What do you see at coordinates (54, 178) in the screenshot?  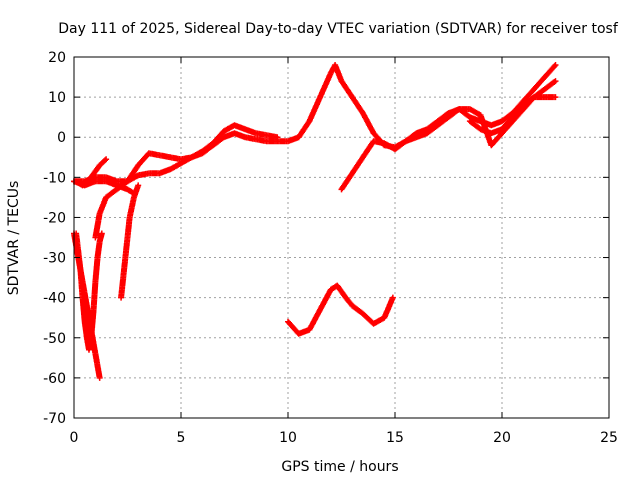 I see `y-tick-label: -10` at bounding box center [54, 178].